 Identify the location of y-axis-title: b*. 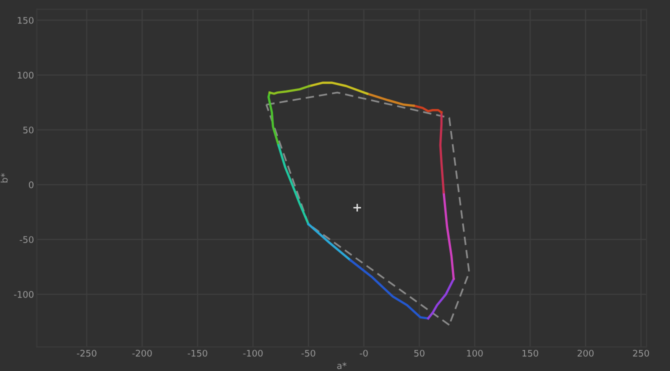
(4, 177).